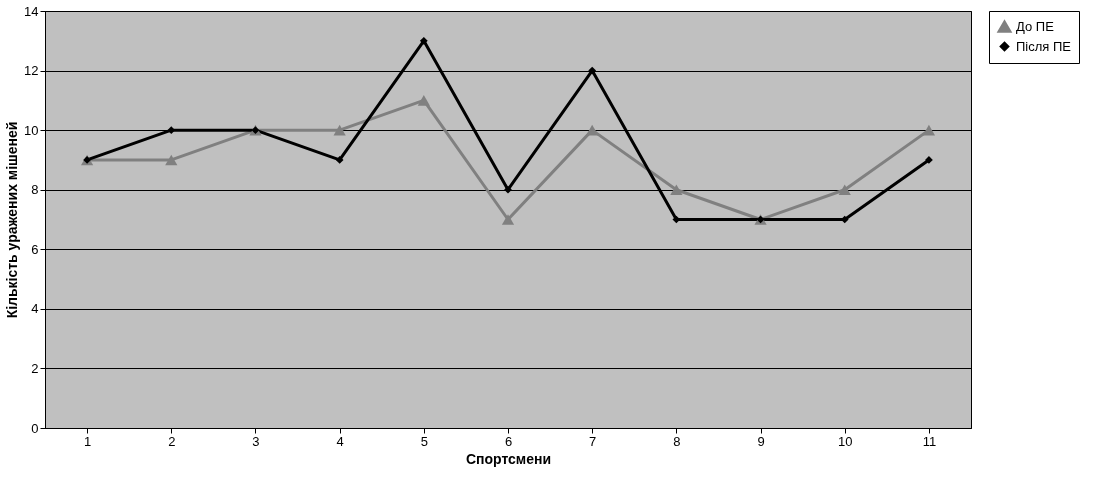 This screenshot has height=479, width=1093. Describe the element at coordinates (508, 441) in the screenshot. I see `x-tick-label: 6` at that location.